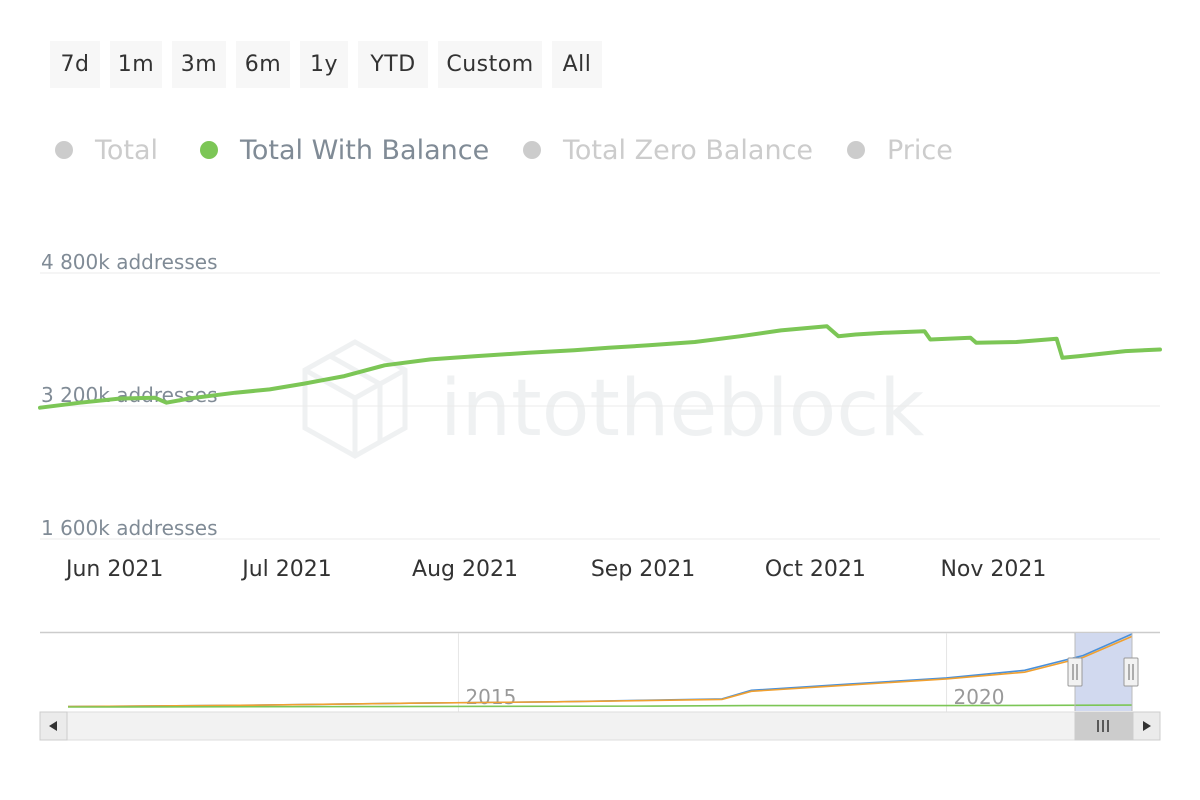 The width and height of the screenshot is (1200, 800). What do you see at coordinates (286, 569) in the screenshot?
I see `x-tick-label: Jul 2021` at bounding box center [286, 569].